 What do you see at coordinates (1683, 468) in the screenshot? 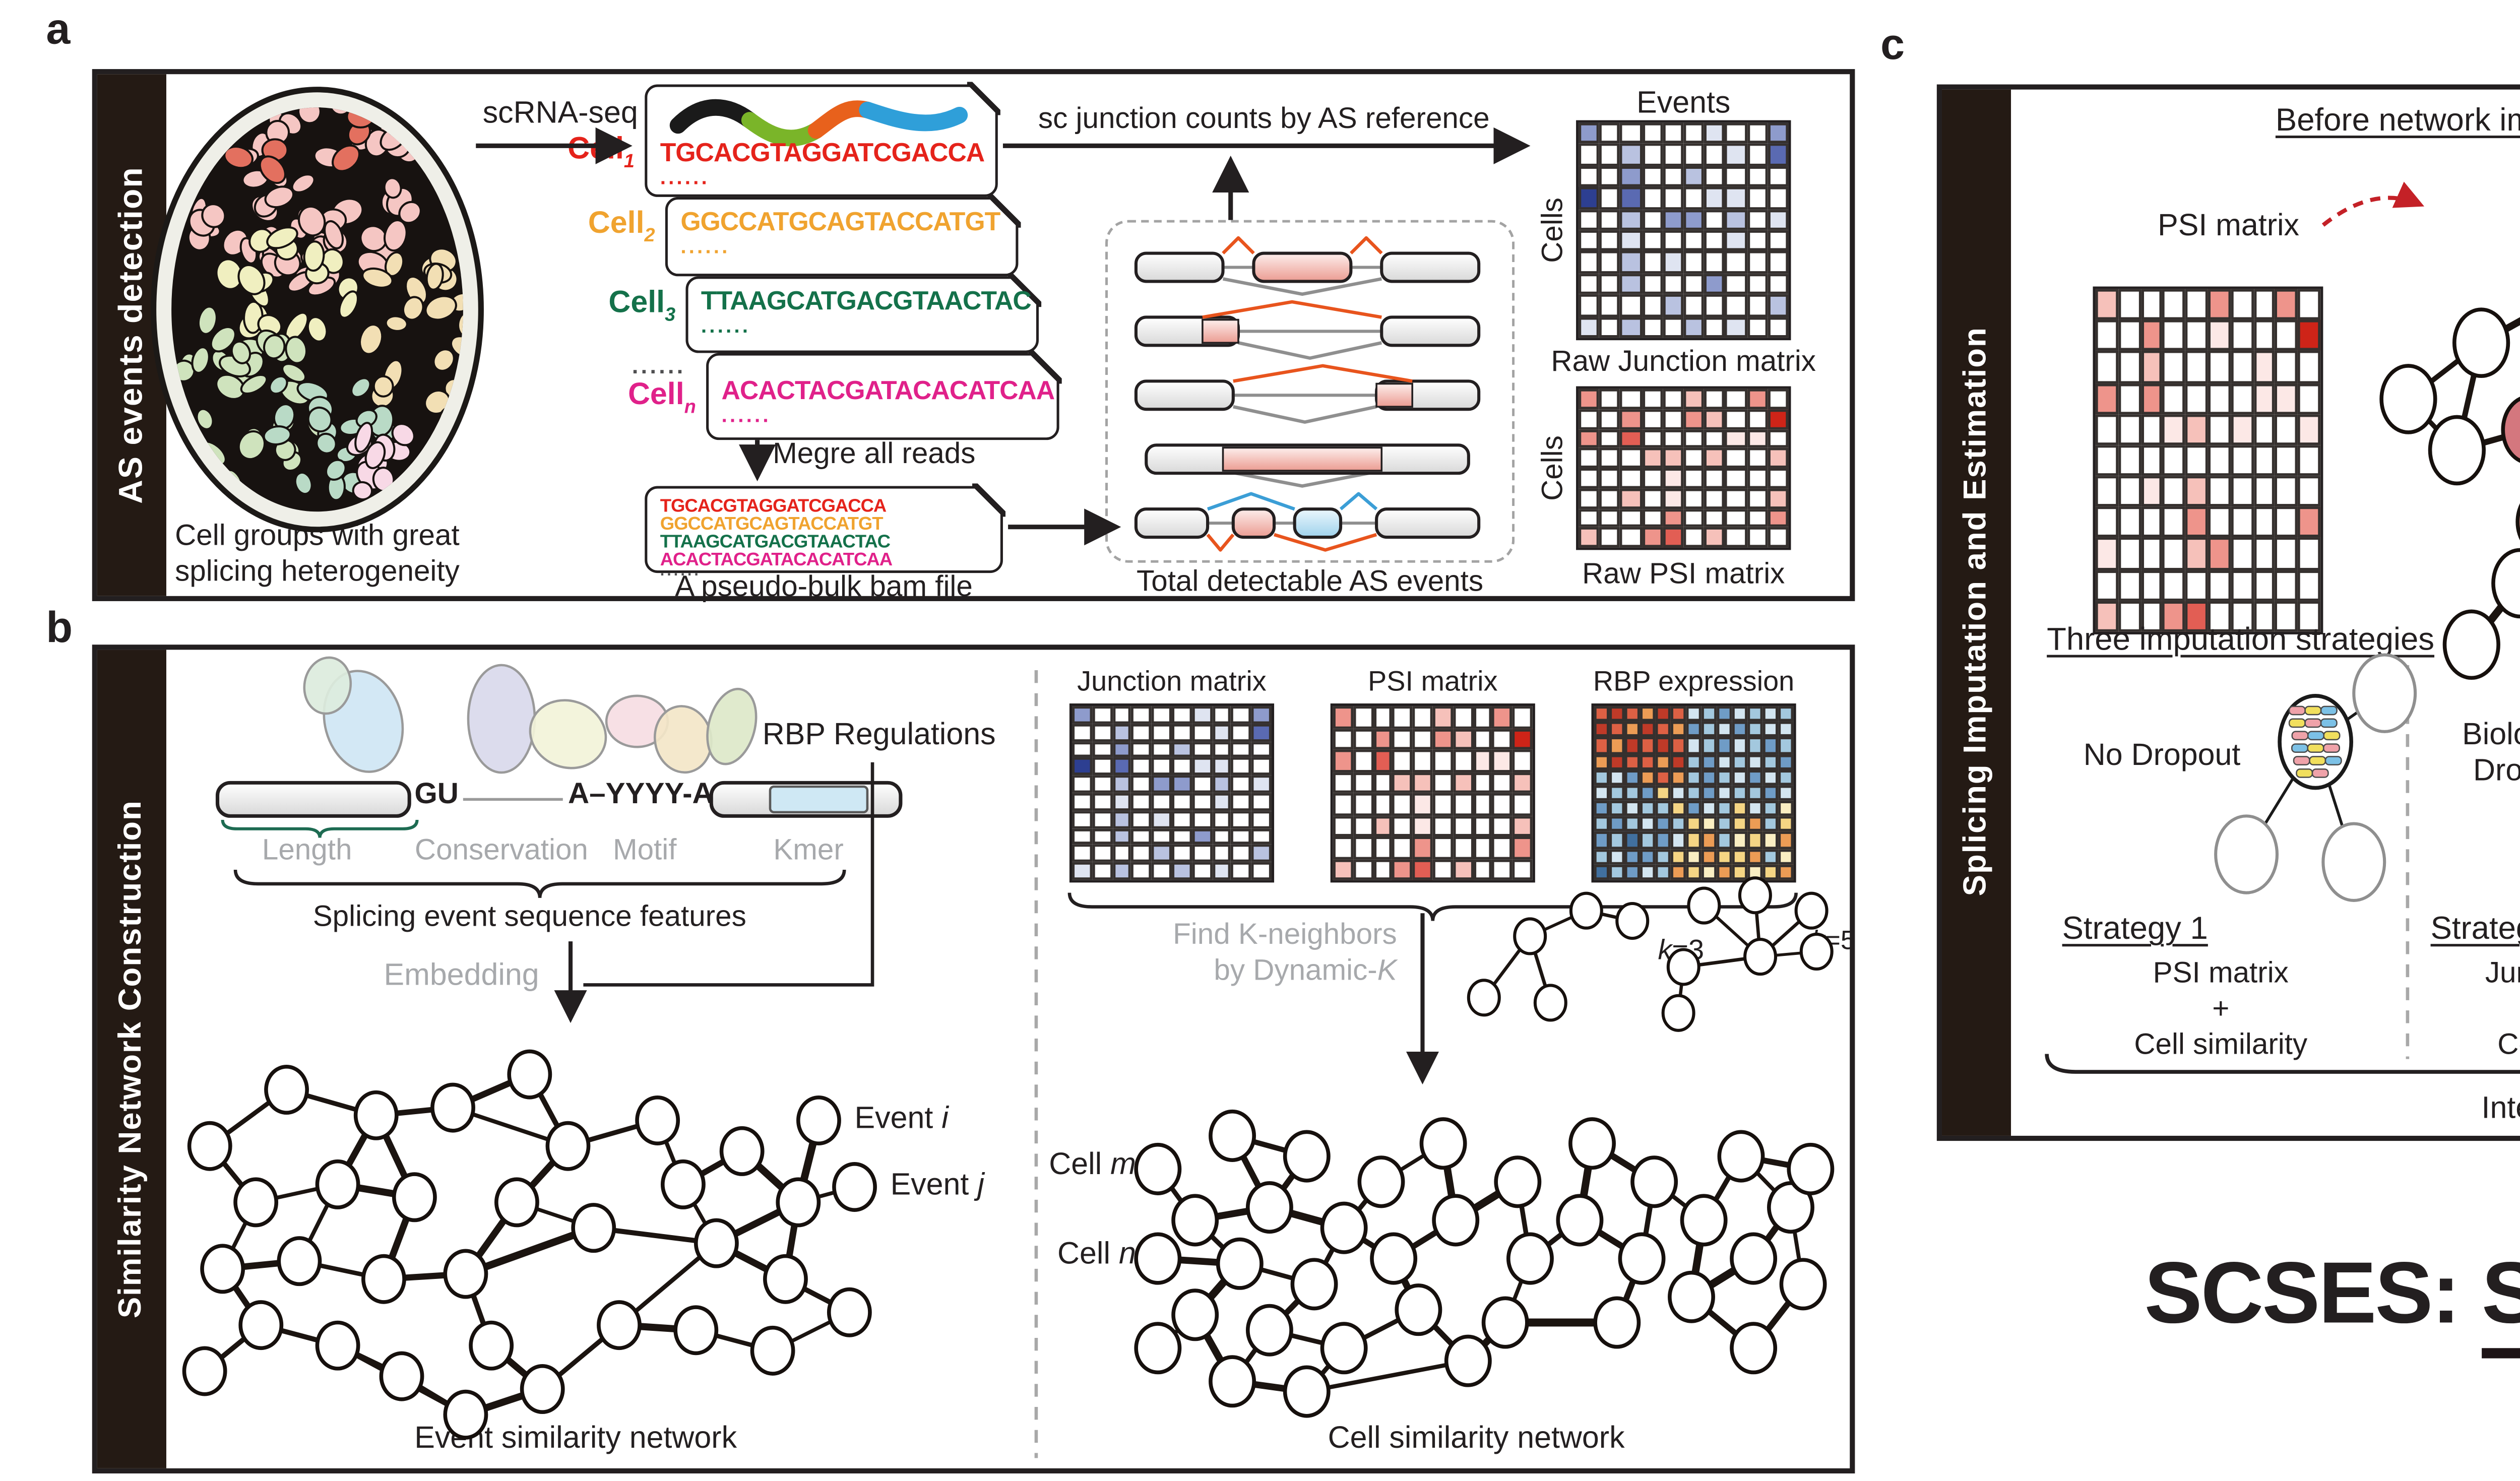
I see `raw-psi-matrix` at bounding box center [1683, 468].